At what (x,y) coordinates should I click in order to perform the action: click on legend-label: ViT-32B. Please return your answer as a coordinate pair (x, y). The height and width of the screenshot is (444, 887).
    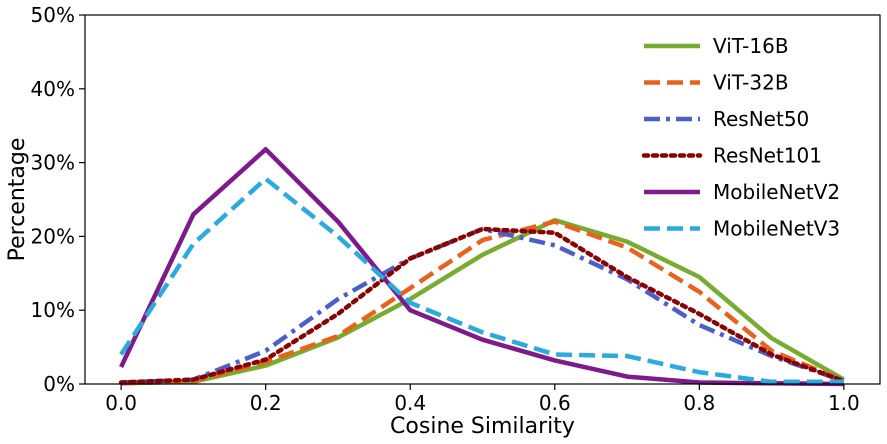
    Looking at the image, I should click on (751, 83).